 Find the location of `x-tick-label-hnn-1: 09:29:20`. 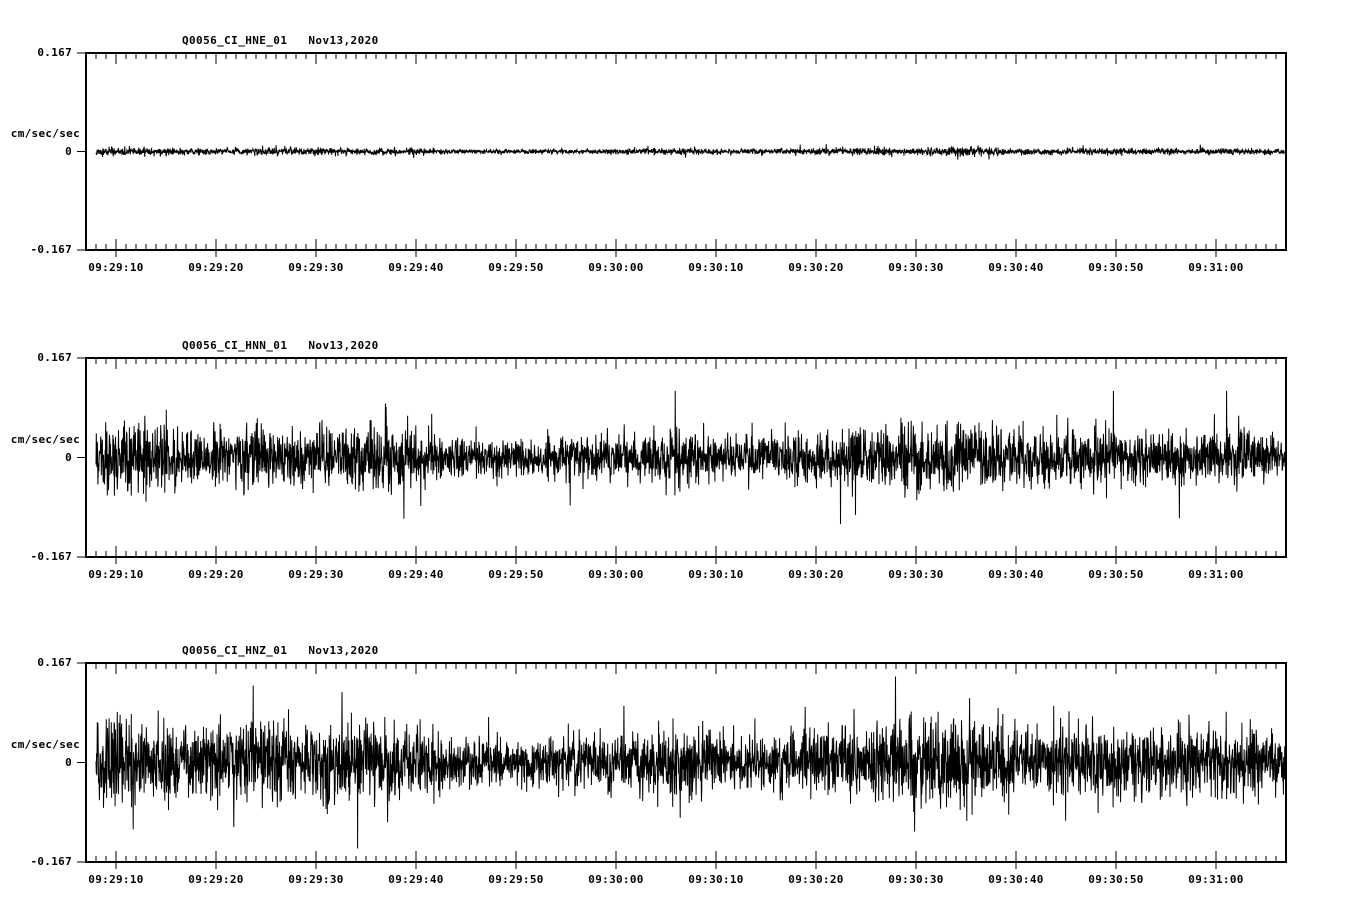

x-tick-label-hnn-1: 09:29:20 is located at coordinates (216, 574).